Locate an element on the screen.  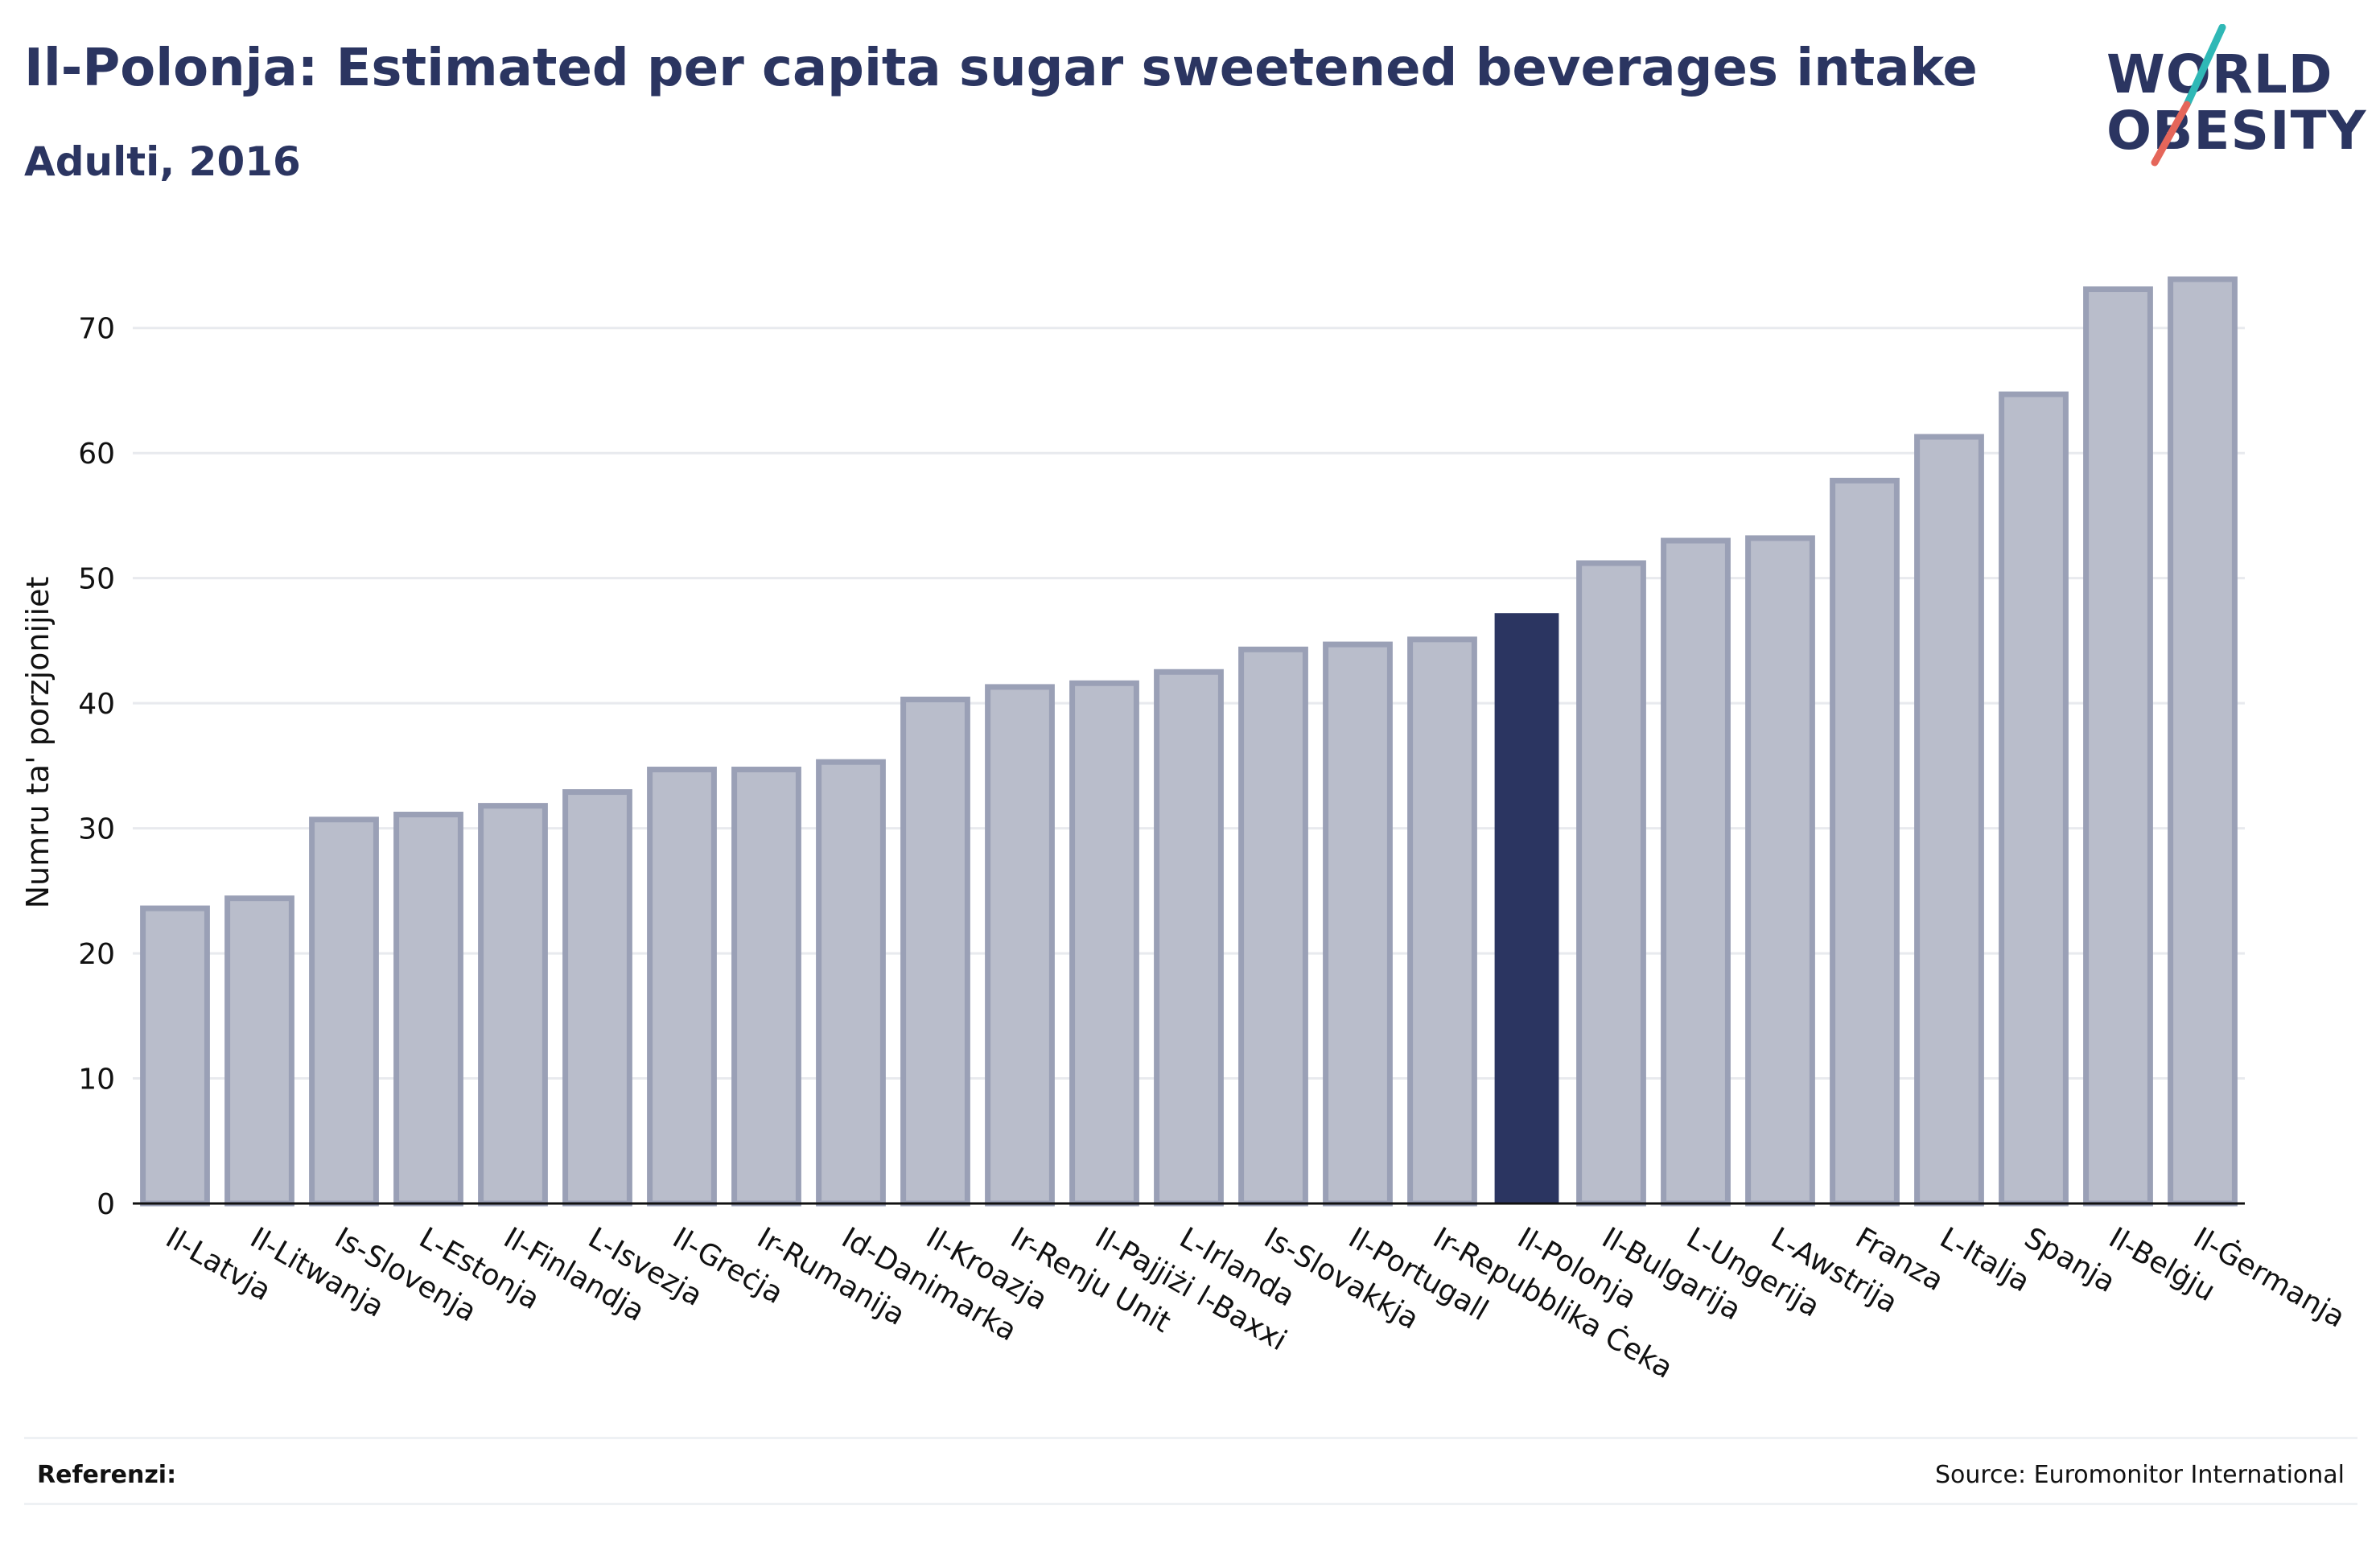
footer-divider-bottom is located at coordinates (1190, 1504).